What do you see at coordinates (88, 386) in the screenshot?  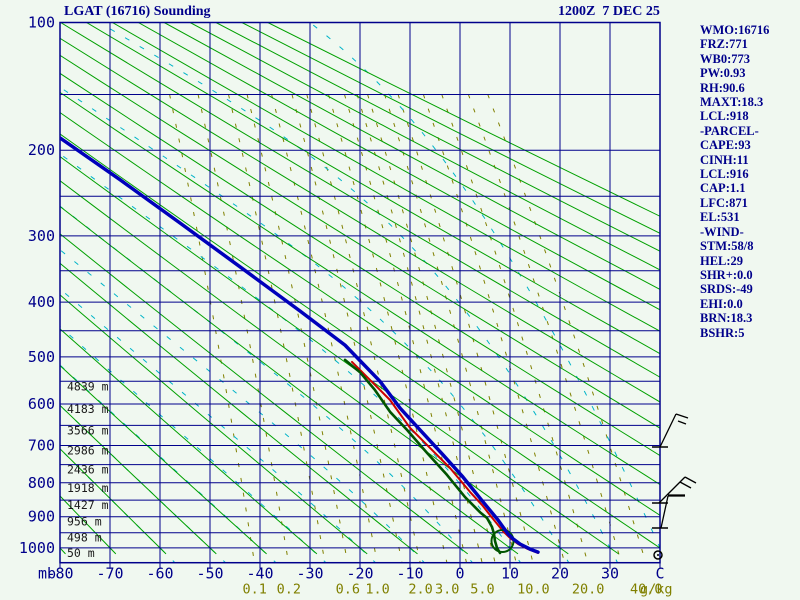 I see `height-label: 4839 m` at bounding box center [88, 386].